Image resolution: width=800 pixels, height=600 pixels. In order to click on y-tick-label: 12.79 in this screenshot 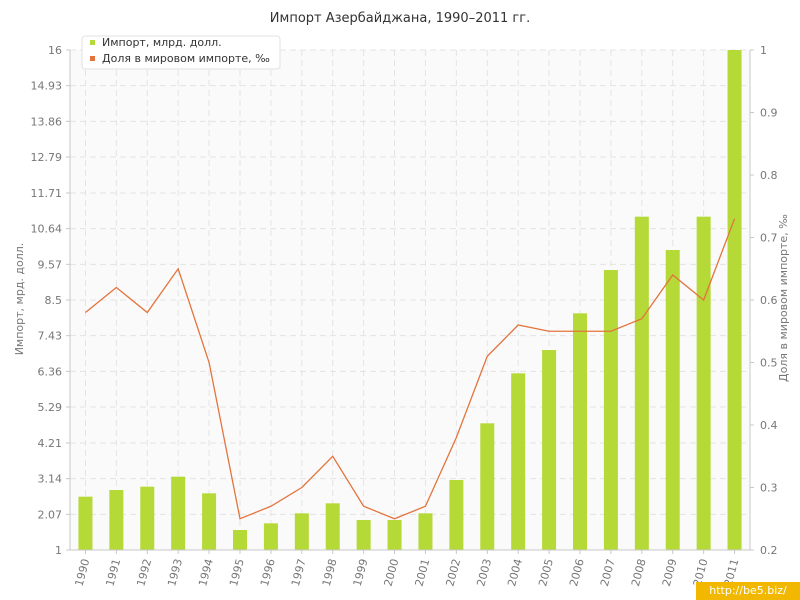, I will do `click(47, 157)`.